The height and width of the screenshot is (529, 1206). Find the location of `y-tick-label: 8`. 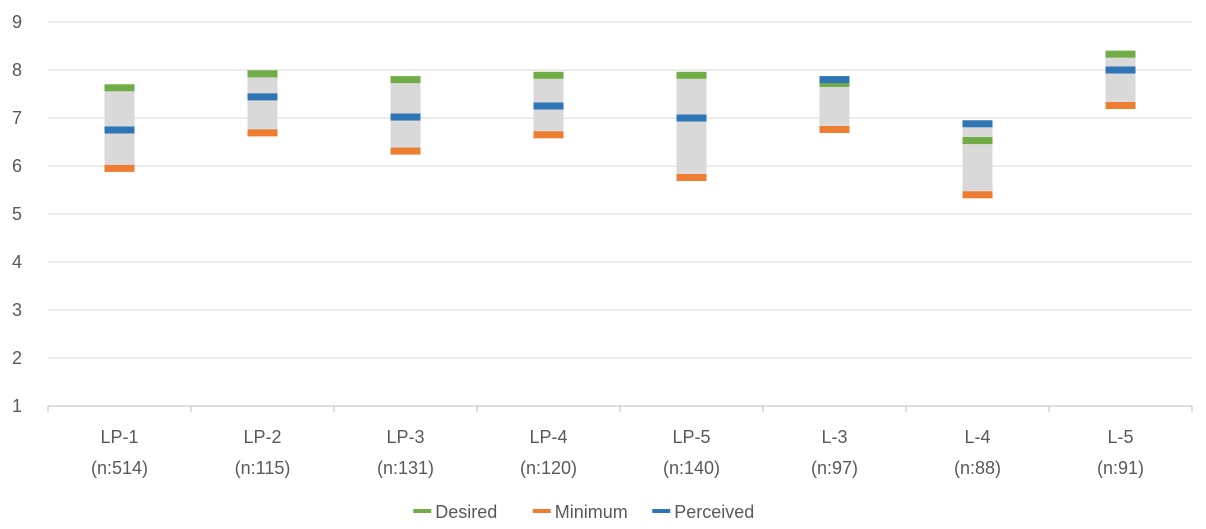

y-tick-label: 8 is located at coordinates (17, 70).